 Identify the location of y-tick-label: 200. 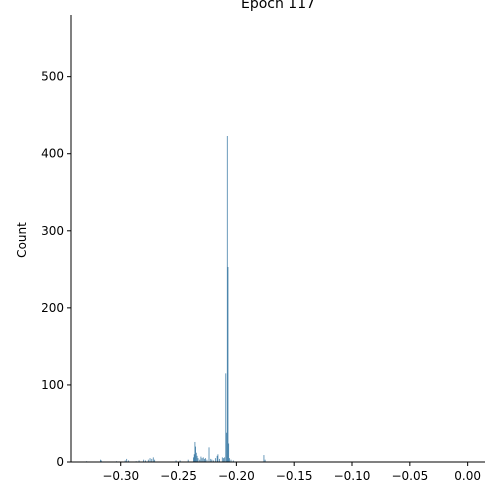
(52, 308).